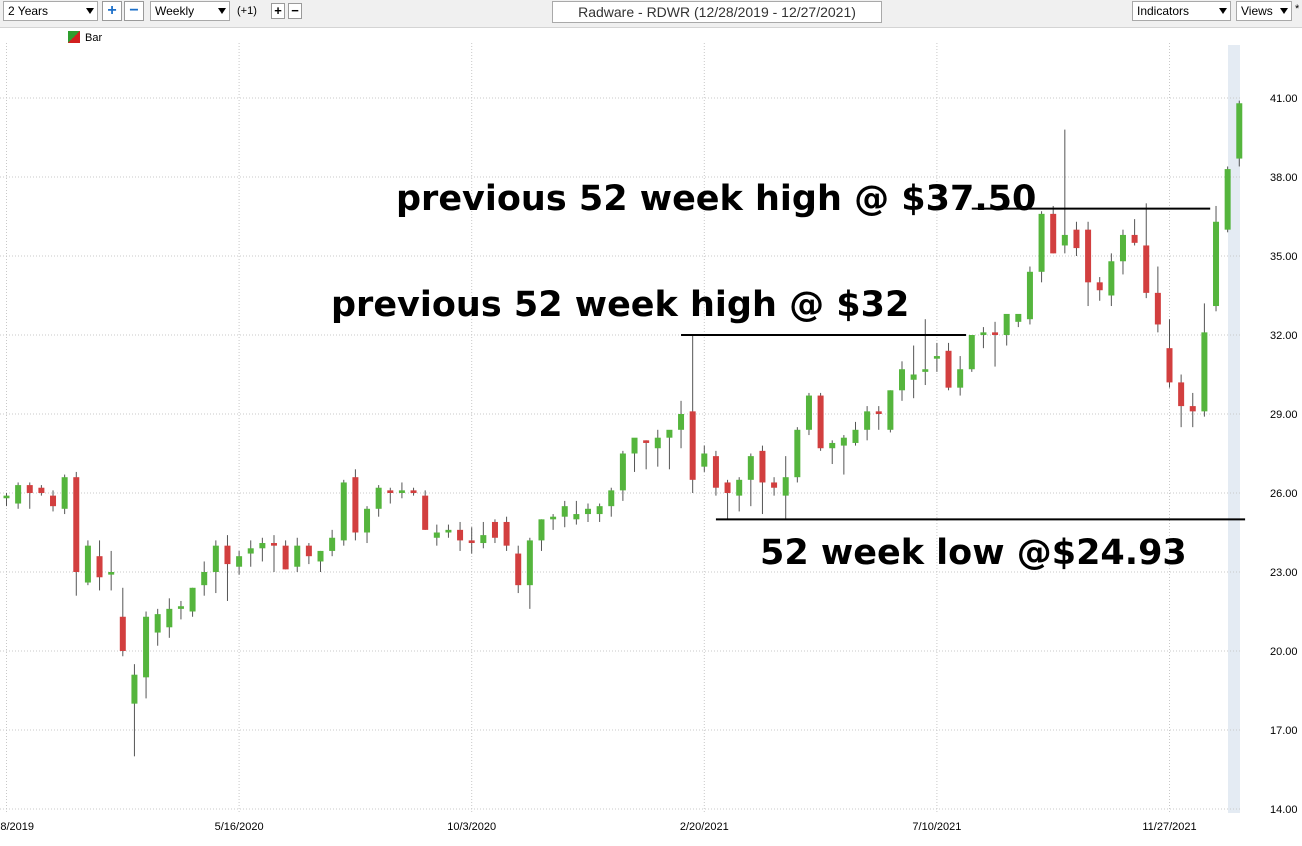  I want to click on annotation-high-32: previous 52 week high @ $32, so click(620, 305).